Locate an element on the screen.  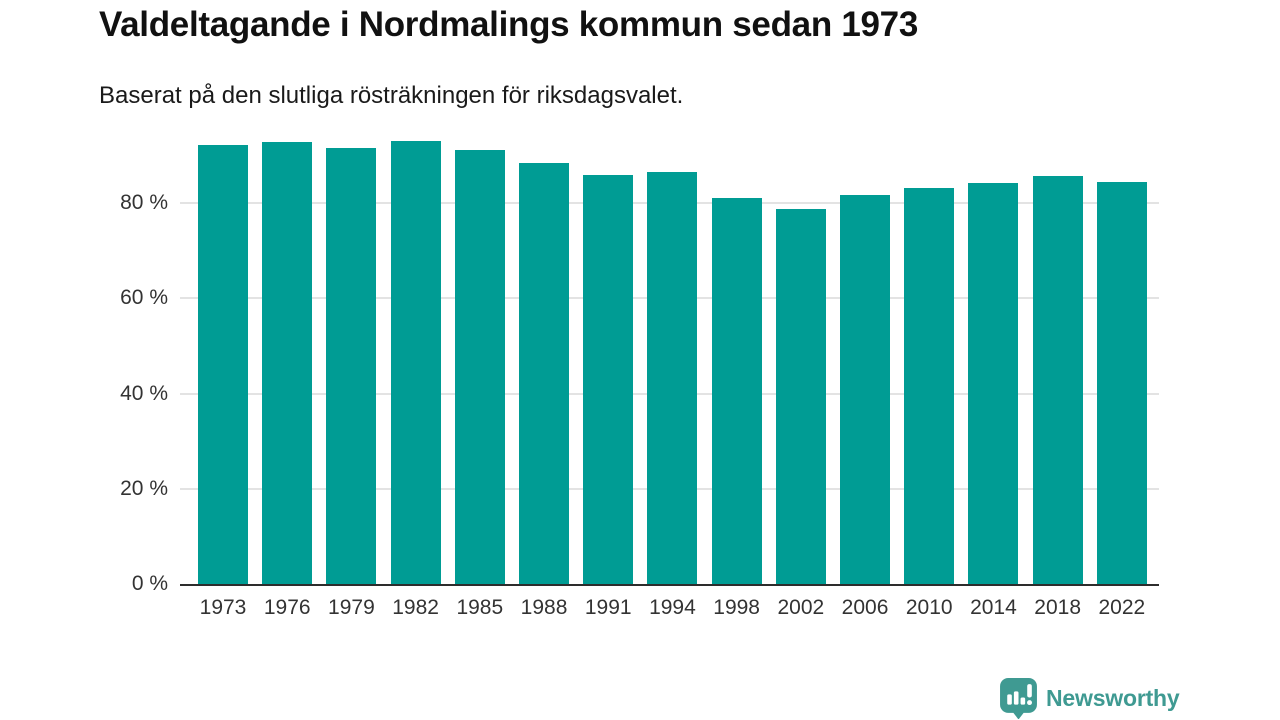
x-axis-label-2018: 2018 is located at coordinates (1057, 607).